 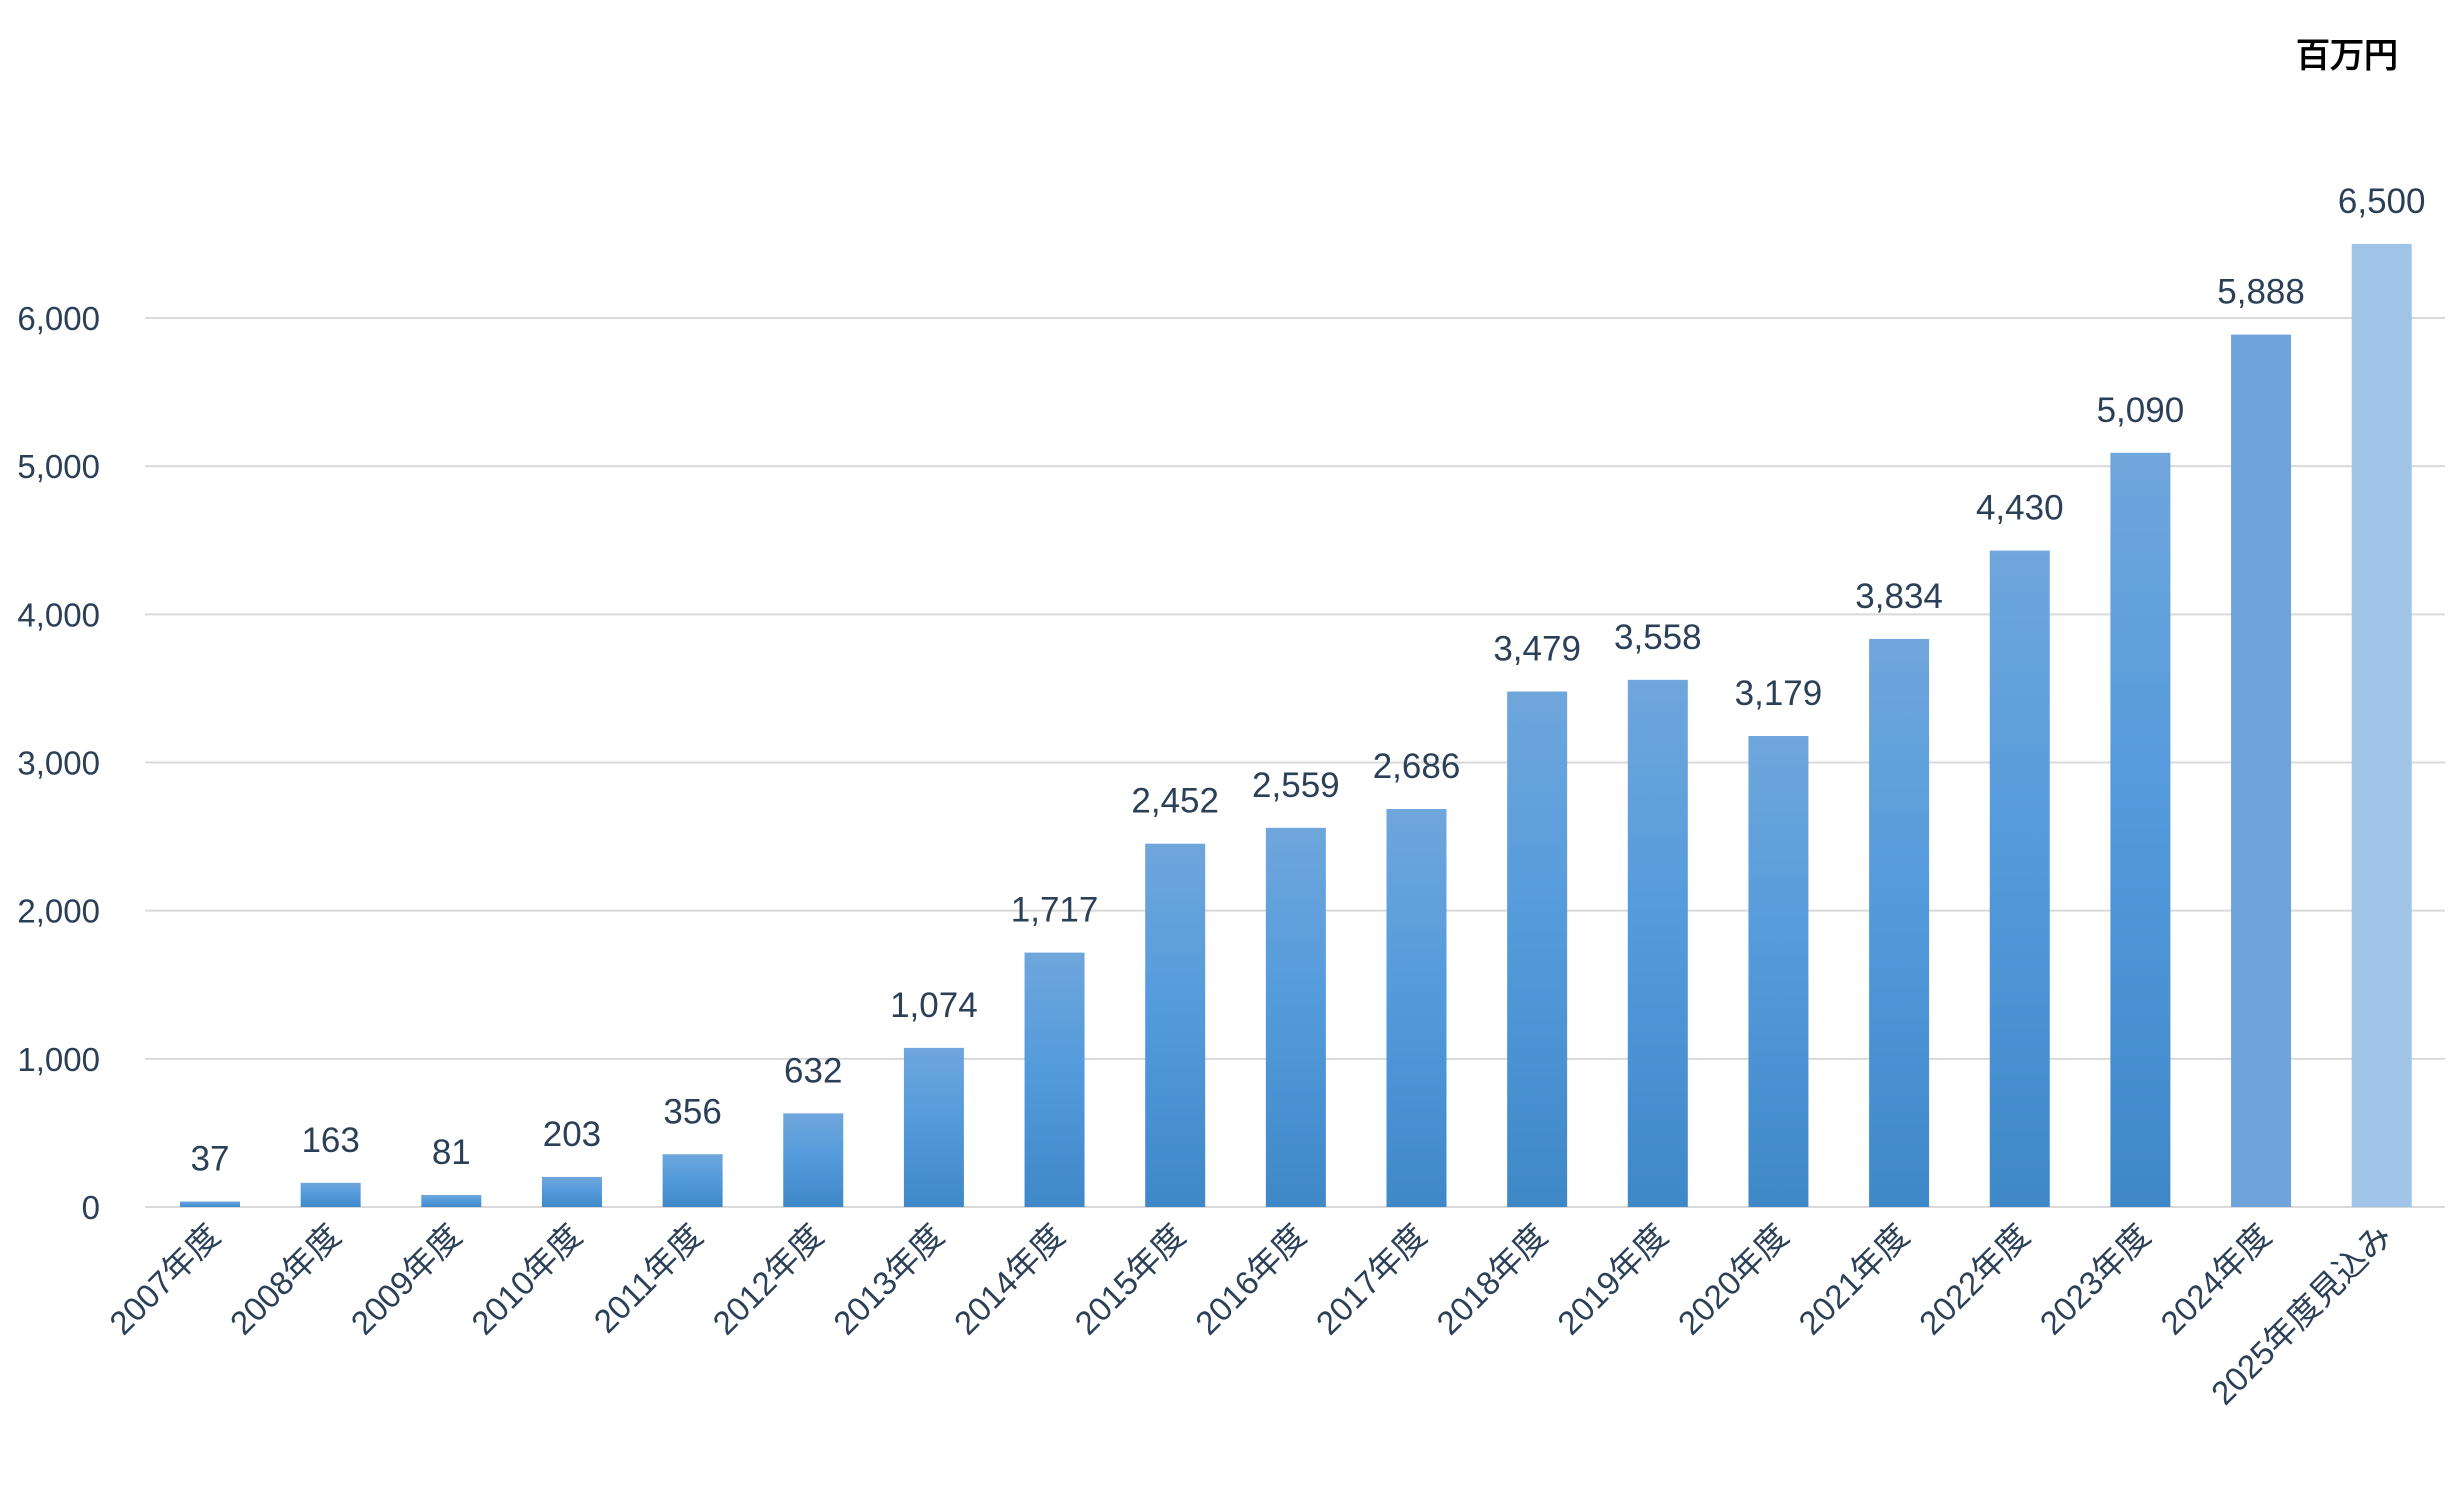 I want to click on y-tick-label: 5,000, so click(x=58, y=466).